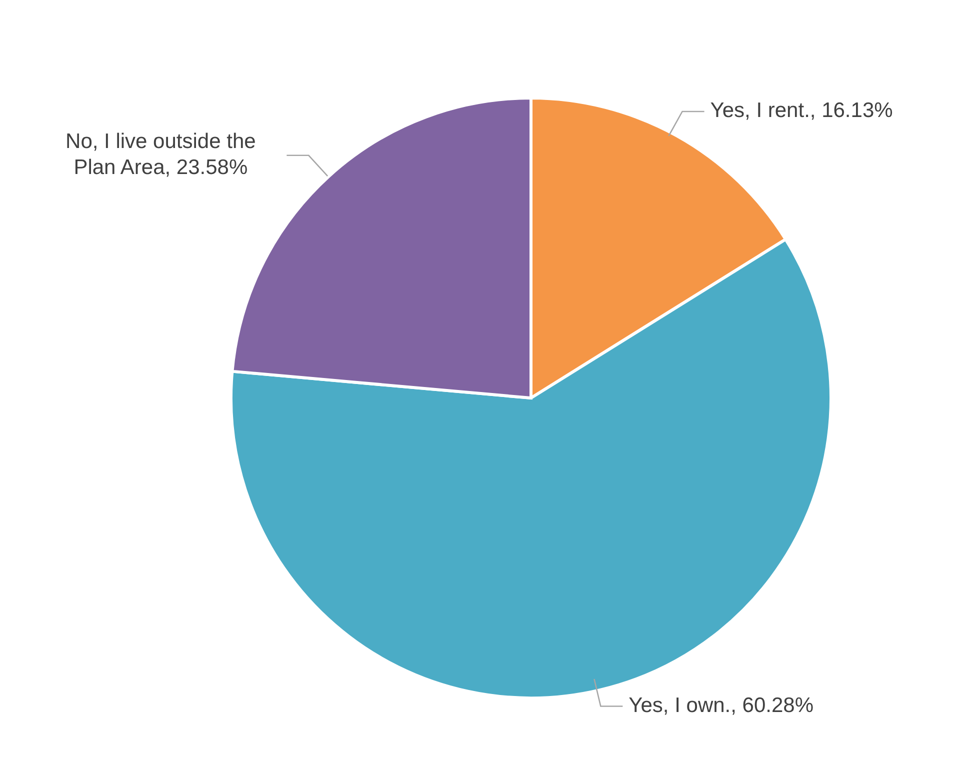 The image size is (959, 764). What do you see at coordinates (721, 706) in the screenshot?
I see `slice-label: Yes, I own., 60.28%` at bounding box center [721, 706].